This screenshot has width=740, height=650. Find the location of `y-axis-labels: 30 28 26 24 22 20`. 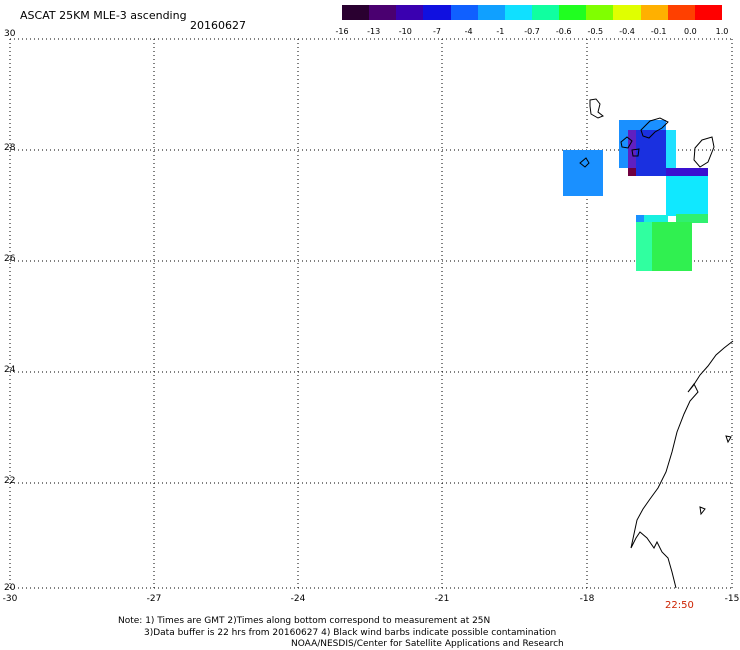

y-axis-labels: 30 28 26 24 22 20 is located at coordinates (10, 311).